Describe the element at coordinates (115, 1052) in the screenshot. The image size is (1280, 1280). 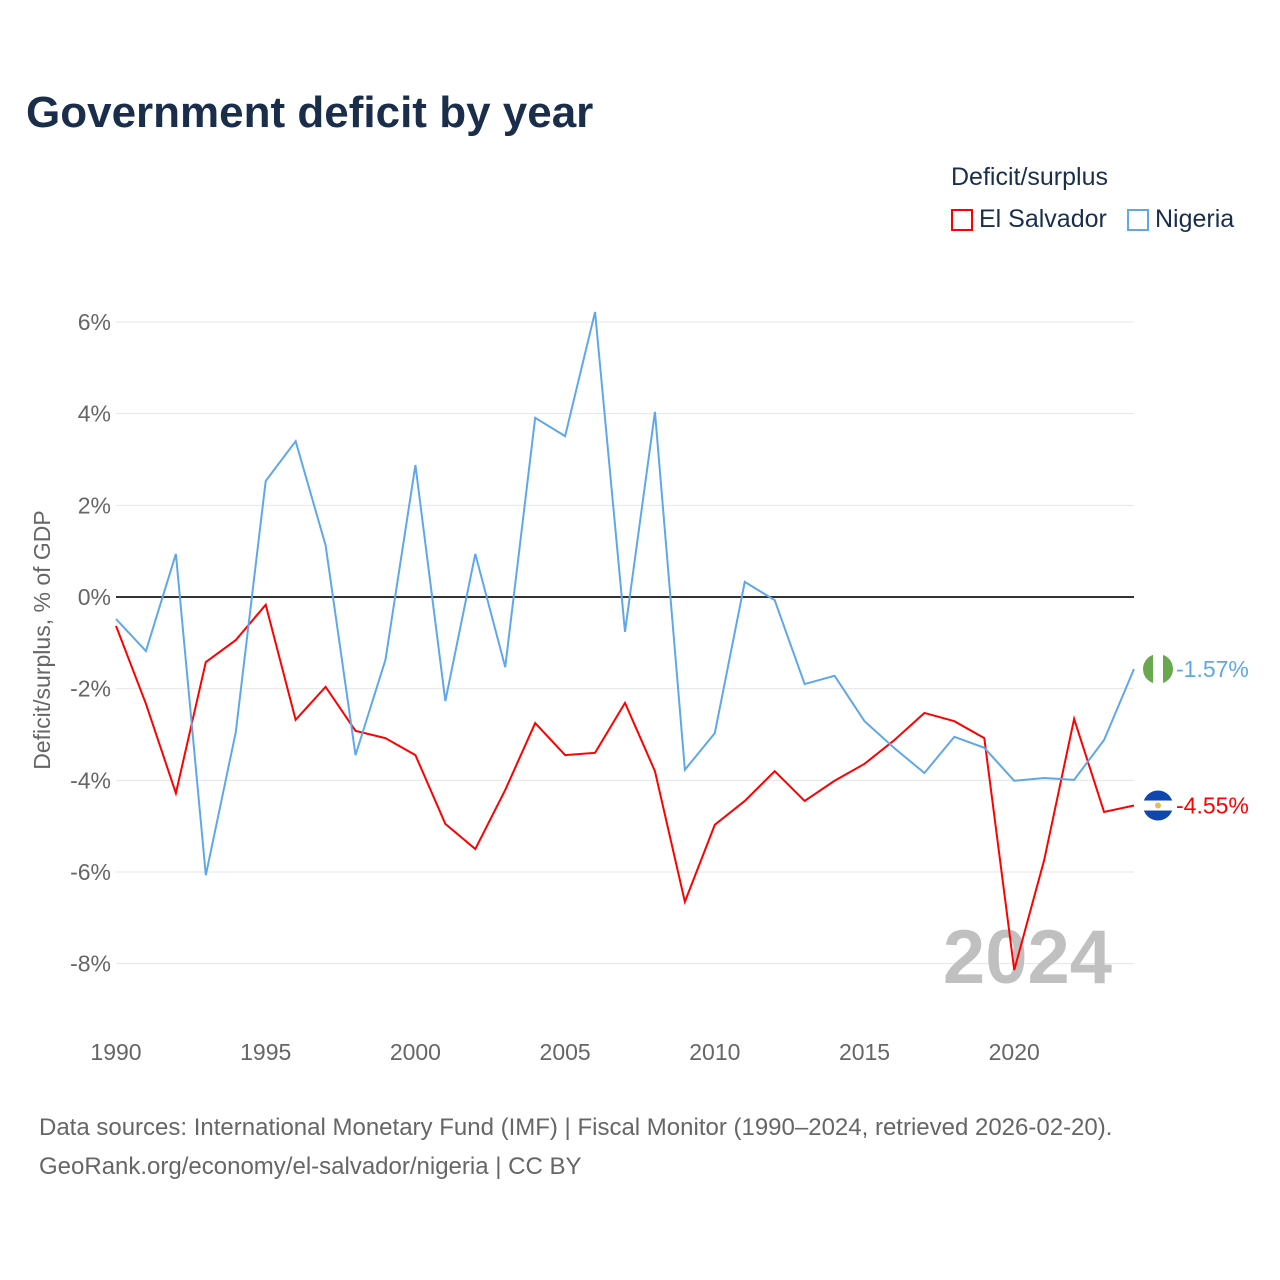
I see `x-tick-label: 1990` at that location.